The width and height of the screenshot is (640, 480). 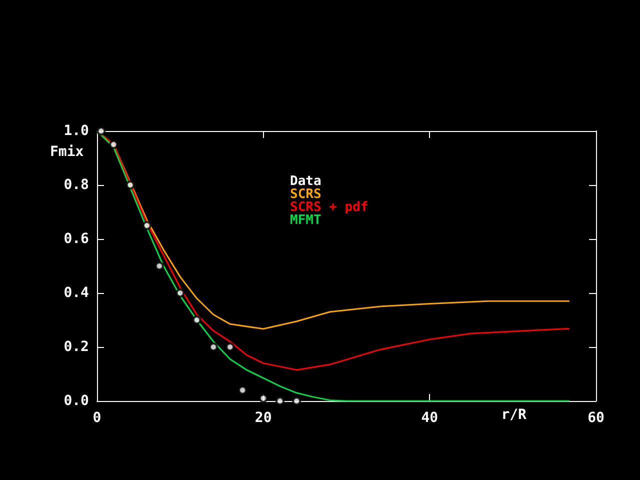 I want to click on x-axis-title: r/R, so click(x=514, y=415).